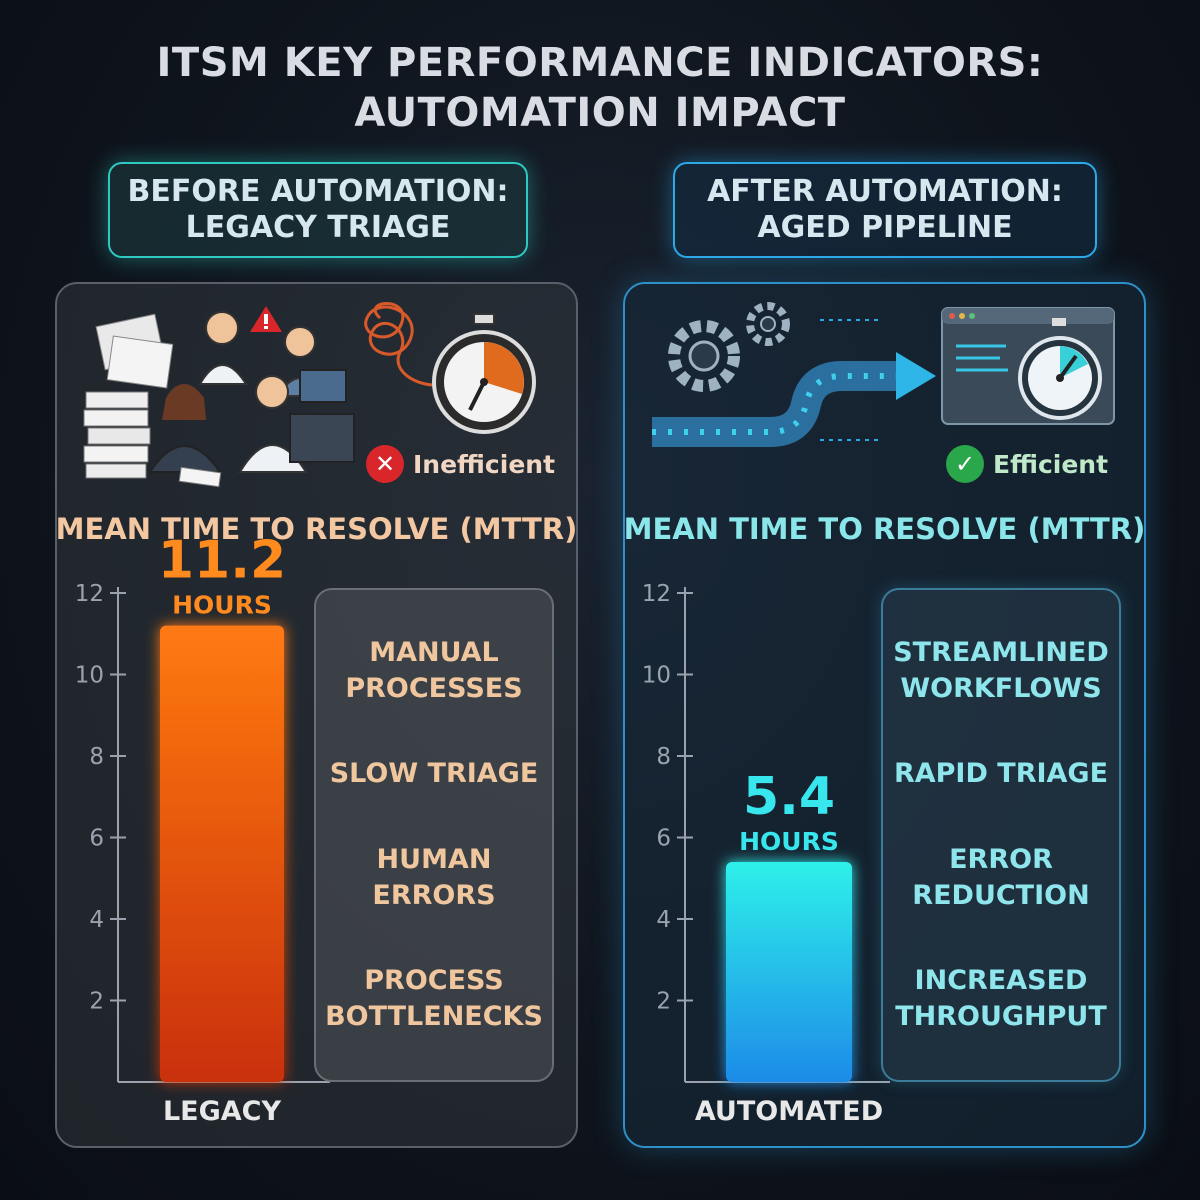 Image resolution: width=1200 pixels, height=1200 pixels. I want to click on factor-text: SLOW TRIAGE, so click(434, 774).